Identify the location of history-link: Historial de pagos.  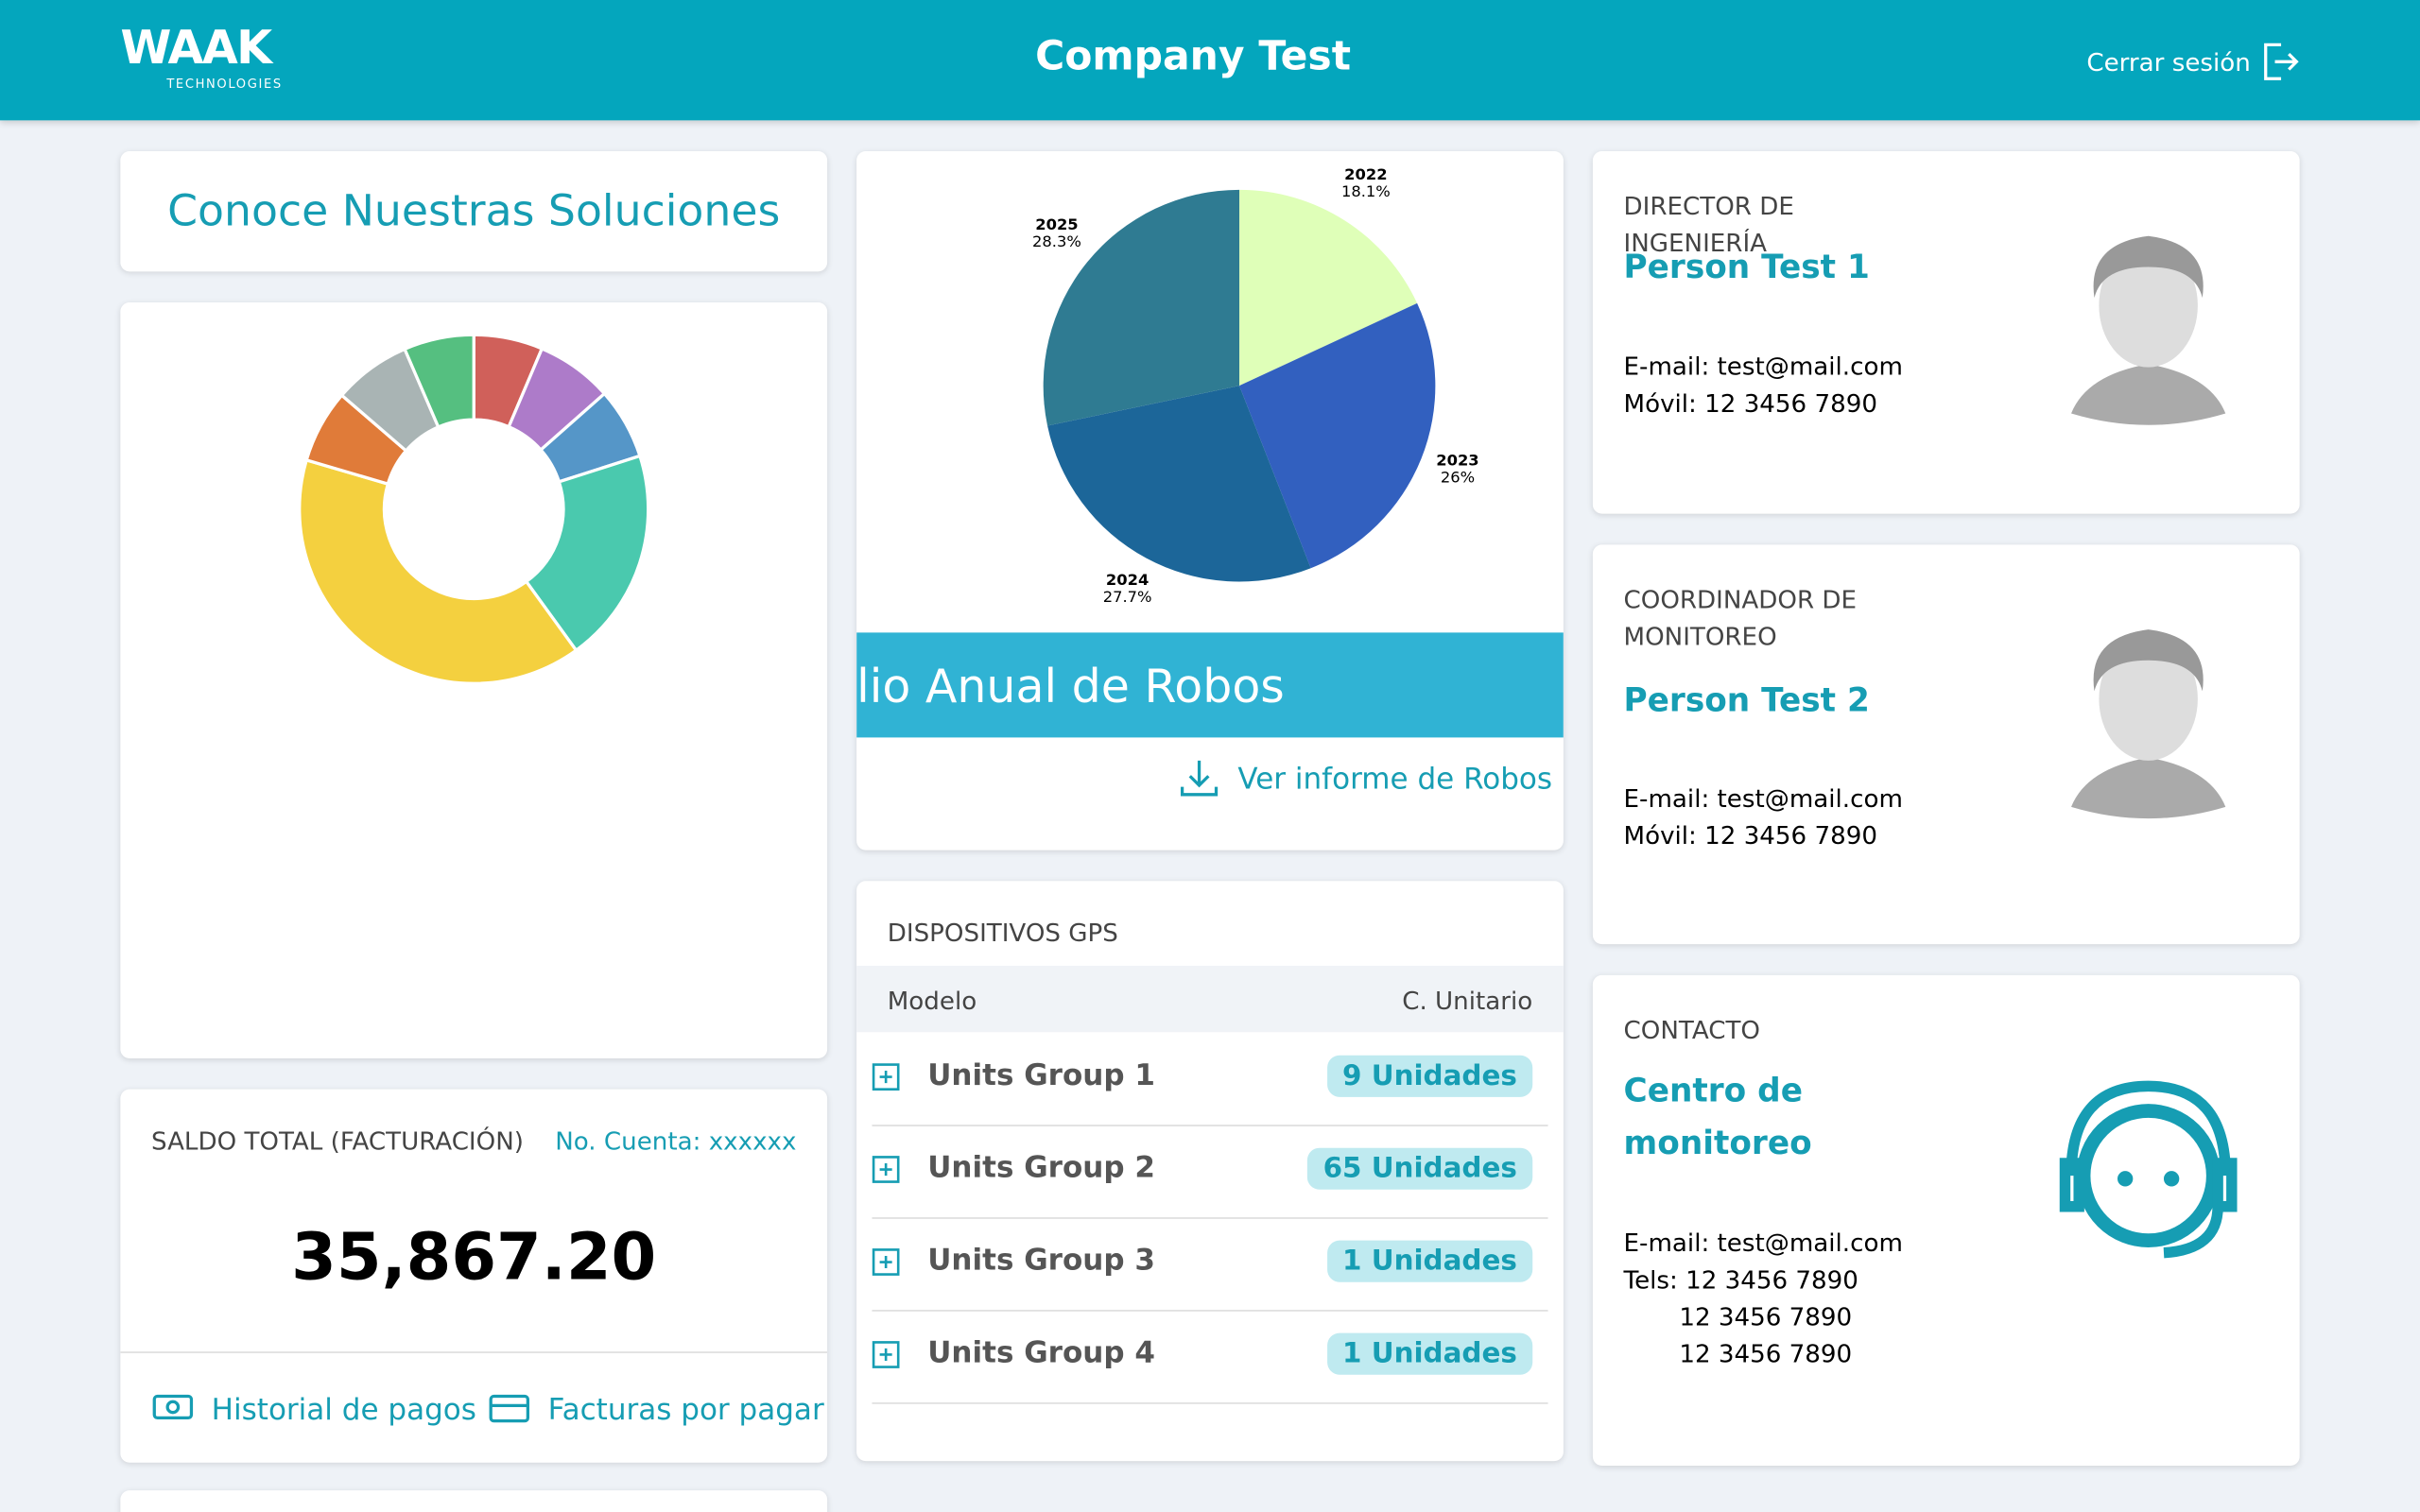
(343, 1410).